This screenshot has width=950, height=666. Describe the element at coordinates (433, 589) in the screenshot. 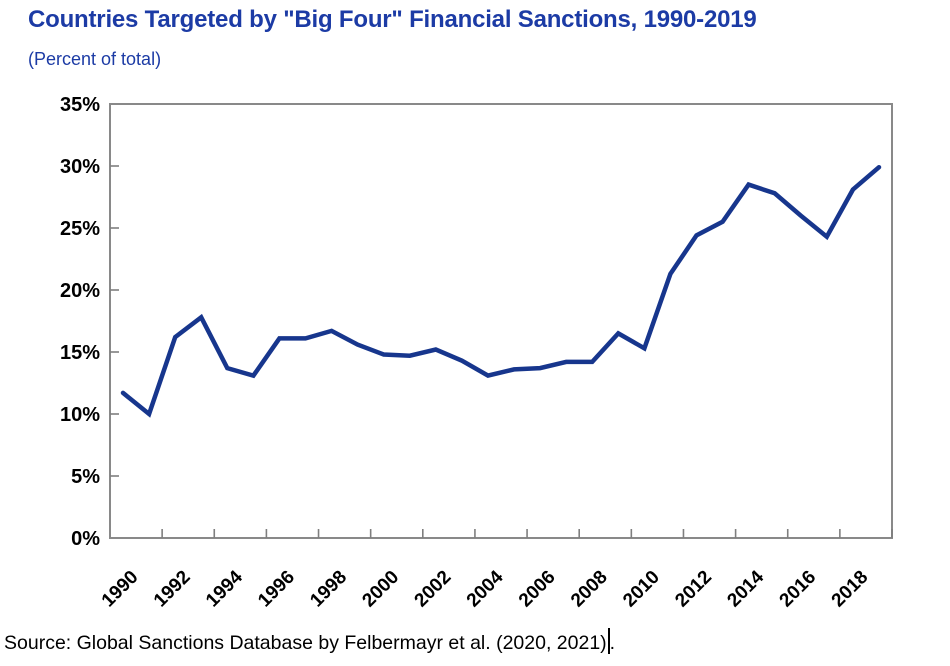

I see `x-axis-label: 2002` at that location.